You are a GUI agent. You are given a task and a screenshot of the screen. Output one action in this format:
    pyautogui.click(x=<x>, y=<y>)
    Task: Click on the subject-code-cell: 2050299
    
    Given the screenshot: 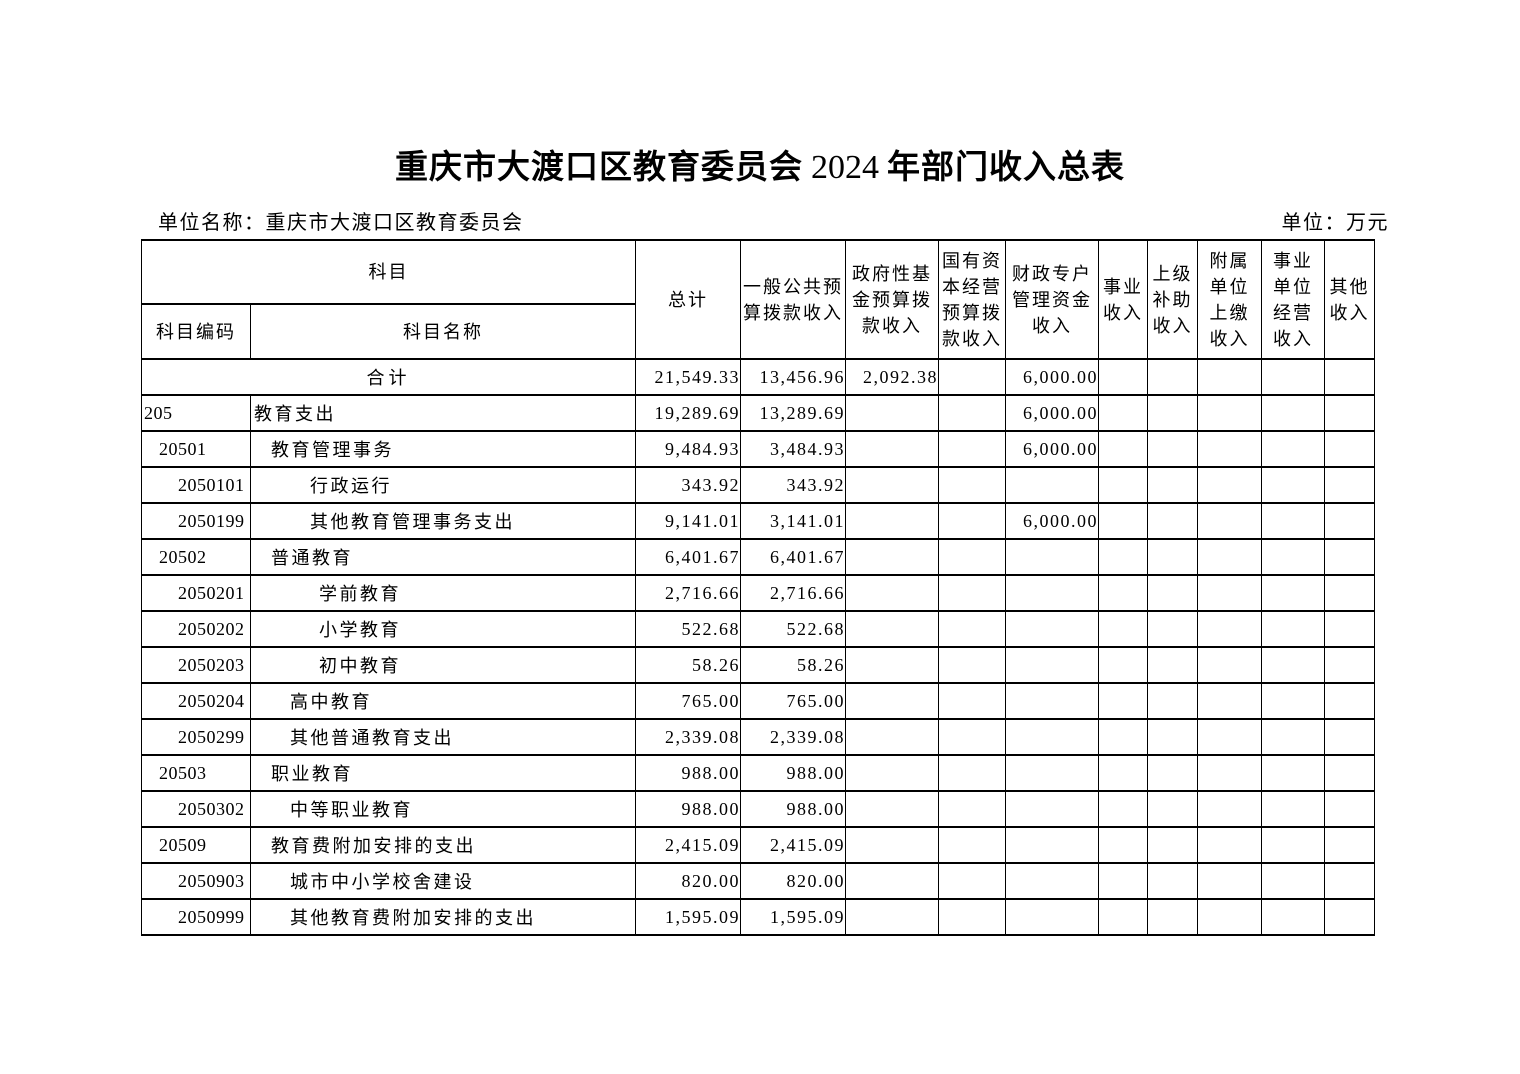 What is the action you would take?
    pyautogui.click(x=196, y=737)
    